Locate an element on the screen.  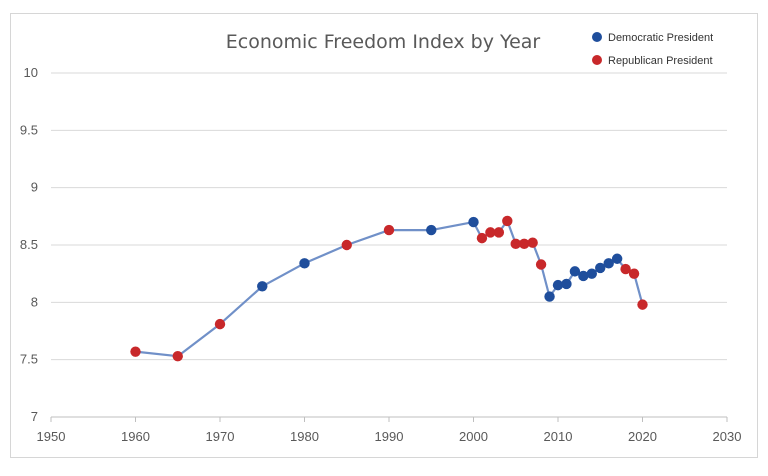
x-tick-label: 2020 is located at coordinates (642, 436).